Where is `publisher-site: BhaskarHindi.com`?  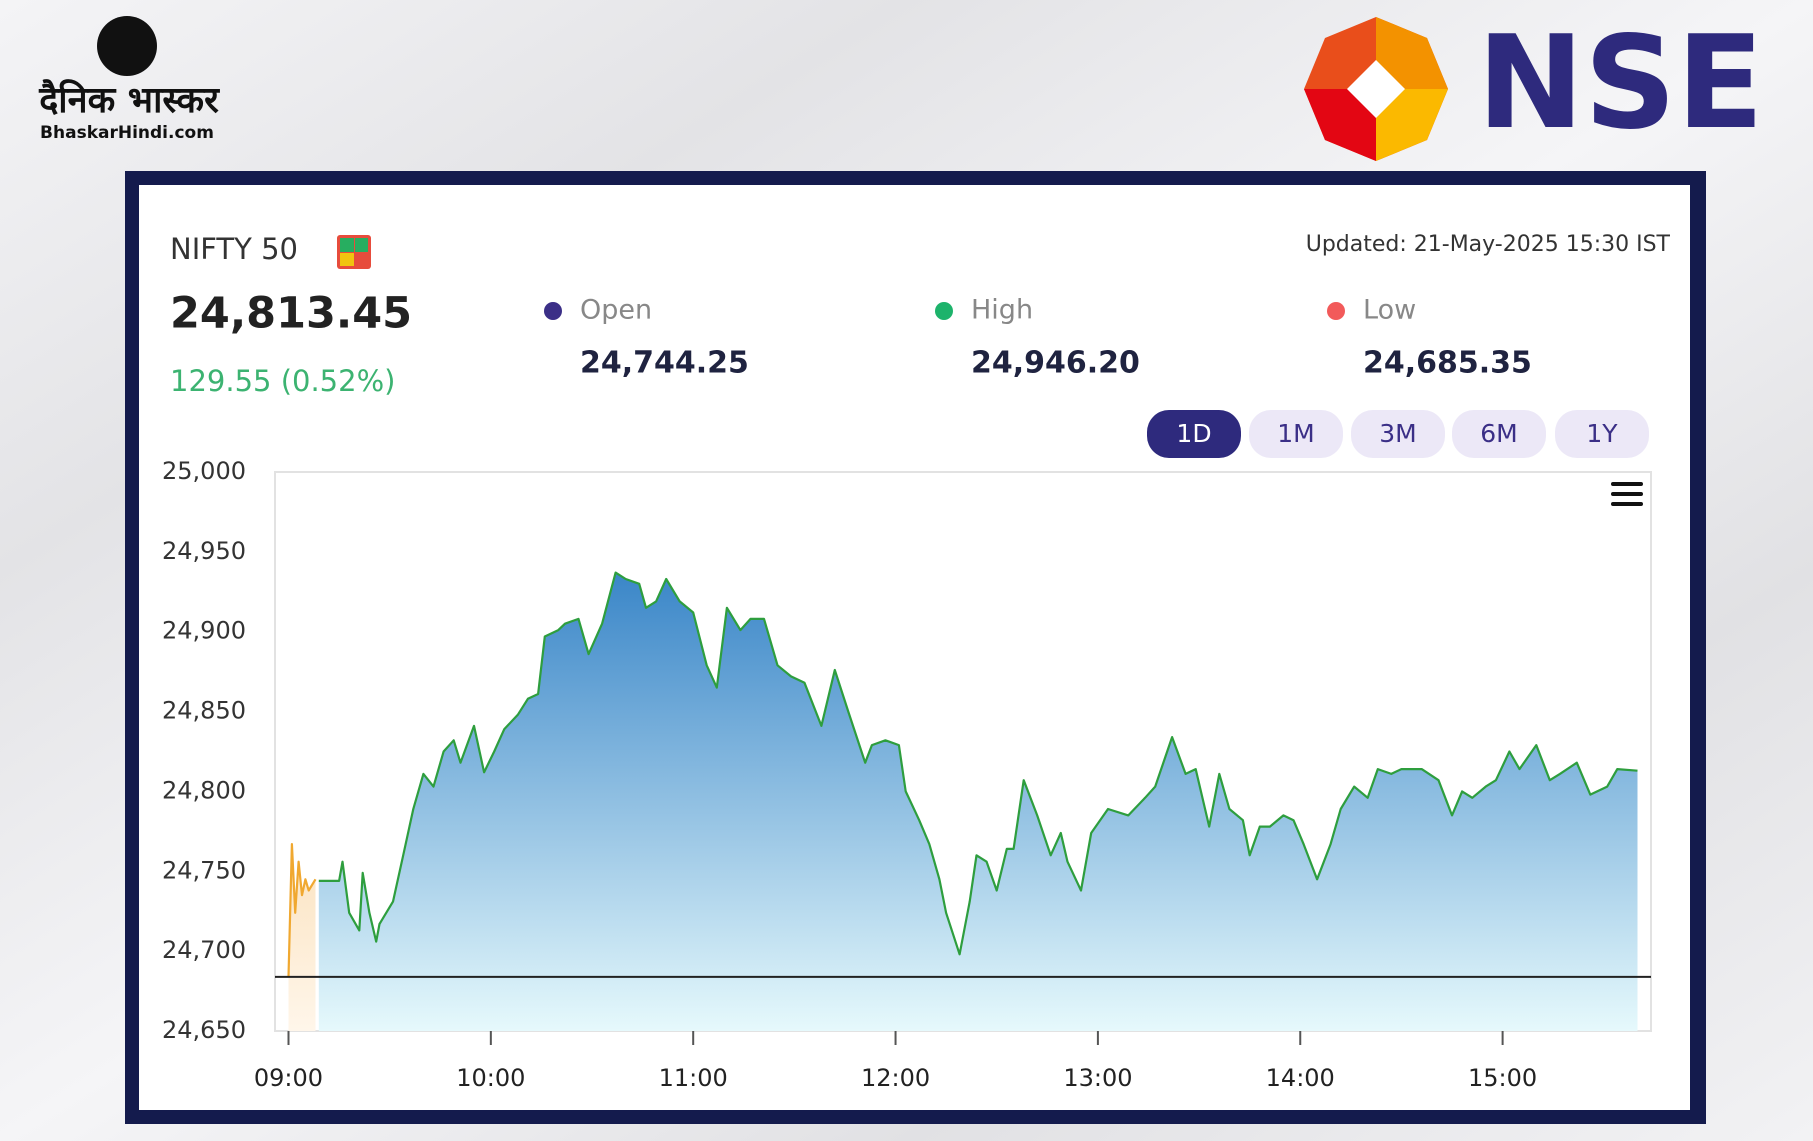 publisher-site: BhaskarHindi.com is located at coordinates (127, 133).